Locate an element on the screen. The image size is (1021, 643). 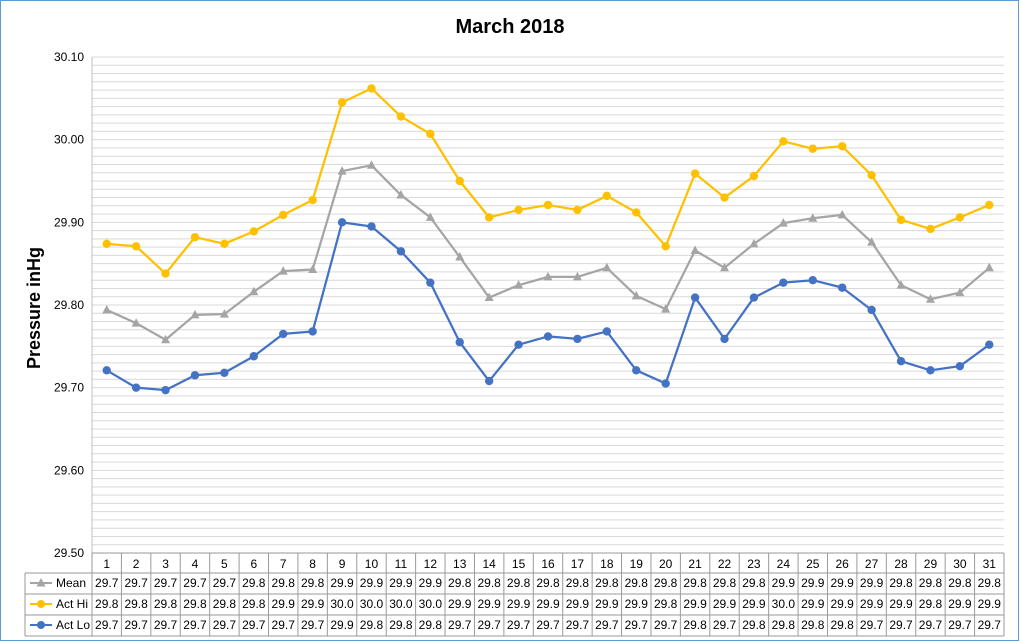
x-tick-label: 13 is located at coordinates (460, 564).